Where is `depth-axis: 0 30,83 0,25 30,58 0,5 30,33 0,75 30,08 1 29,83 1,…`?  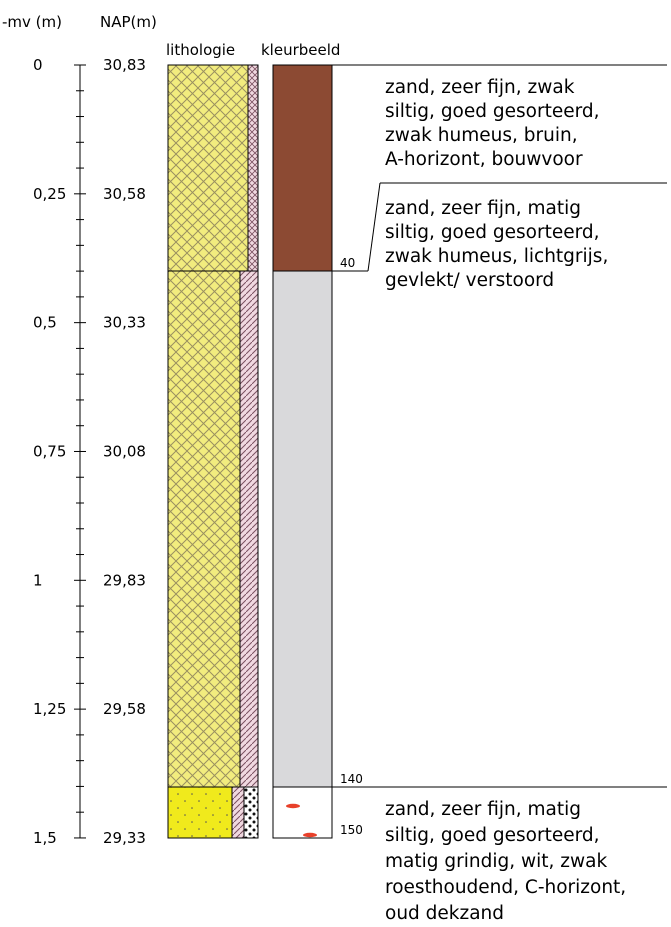
depth-axis: 0 30,83 0,25 30,58 0,5 30,33 0,75 30,08 1 29,83 1,… is located at coordinates (89, 451).